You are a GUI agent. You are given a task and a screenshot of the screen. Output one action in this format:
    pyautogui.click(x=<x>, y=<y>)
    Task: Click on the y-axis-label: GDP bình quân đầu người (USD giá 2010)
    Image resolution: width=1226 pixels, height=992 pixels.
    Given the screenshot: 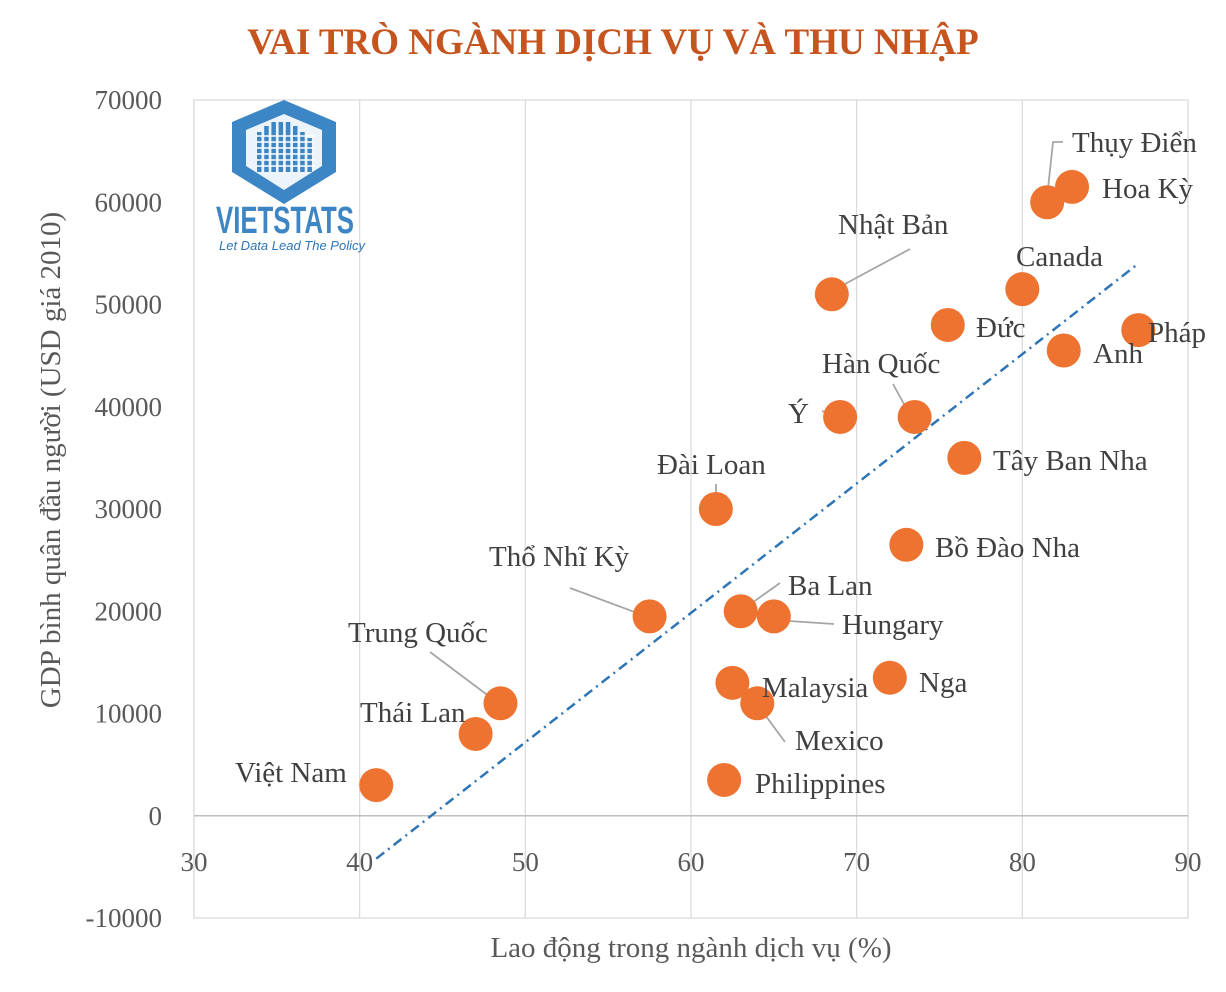 What is the action you would take?
    pyautogui.click(x=51, y=460)
    